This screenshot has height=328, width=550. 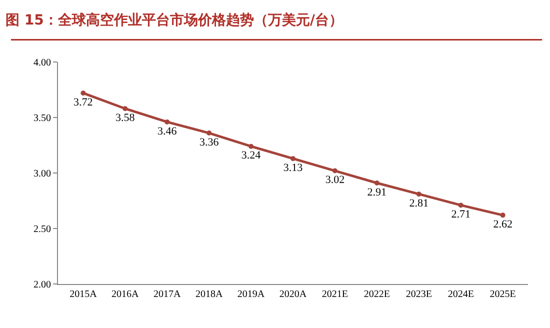 What do you see at coordinates (42, 63) in the screenshot?
I see `y-tick-label: 4.00` at bounding box center [42, 63].